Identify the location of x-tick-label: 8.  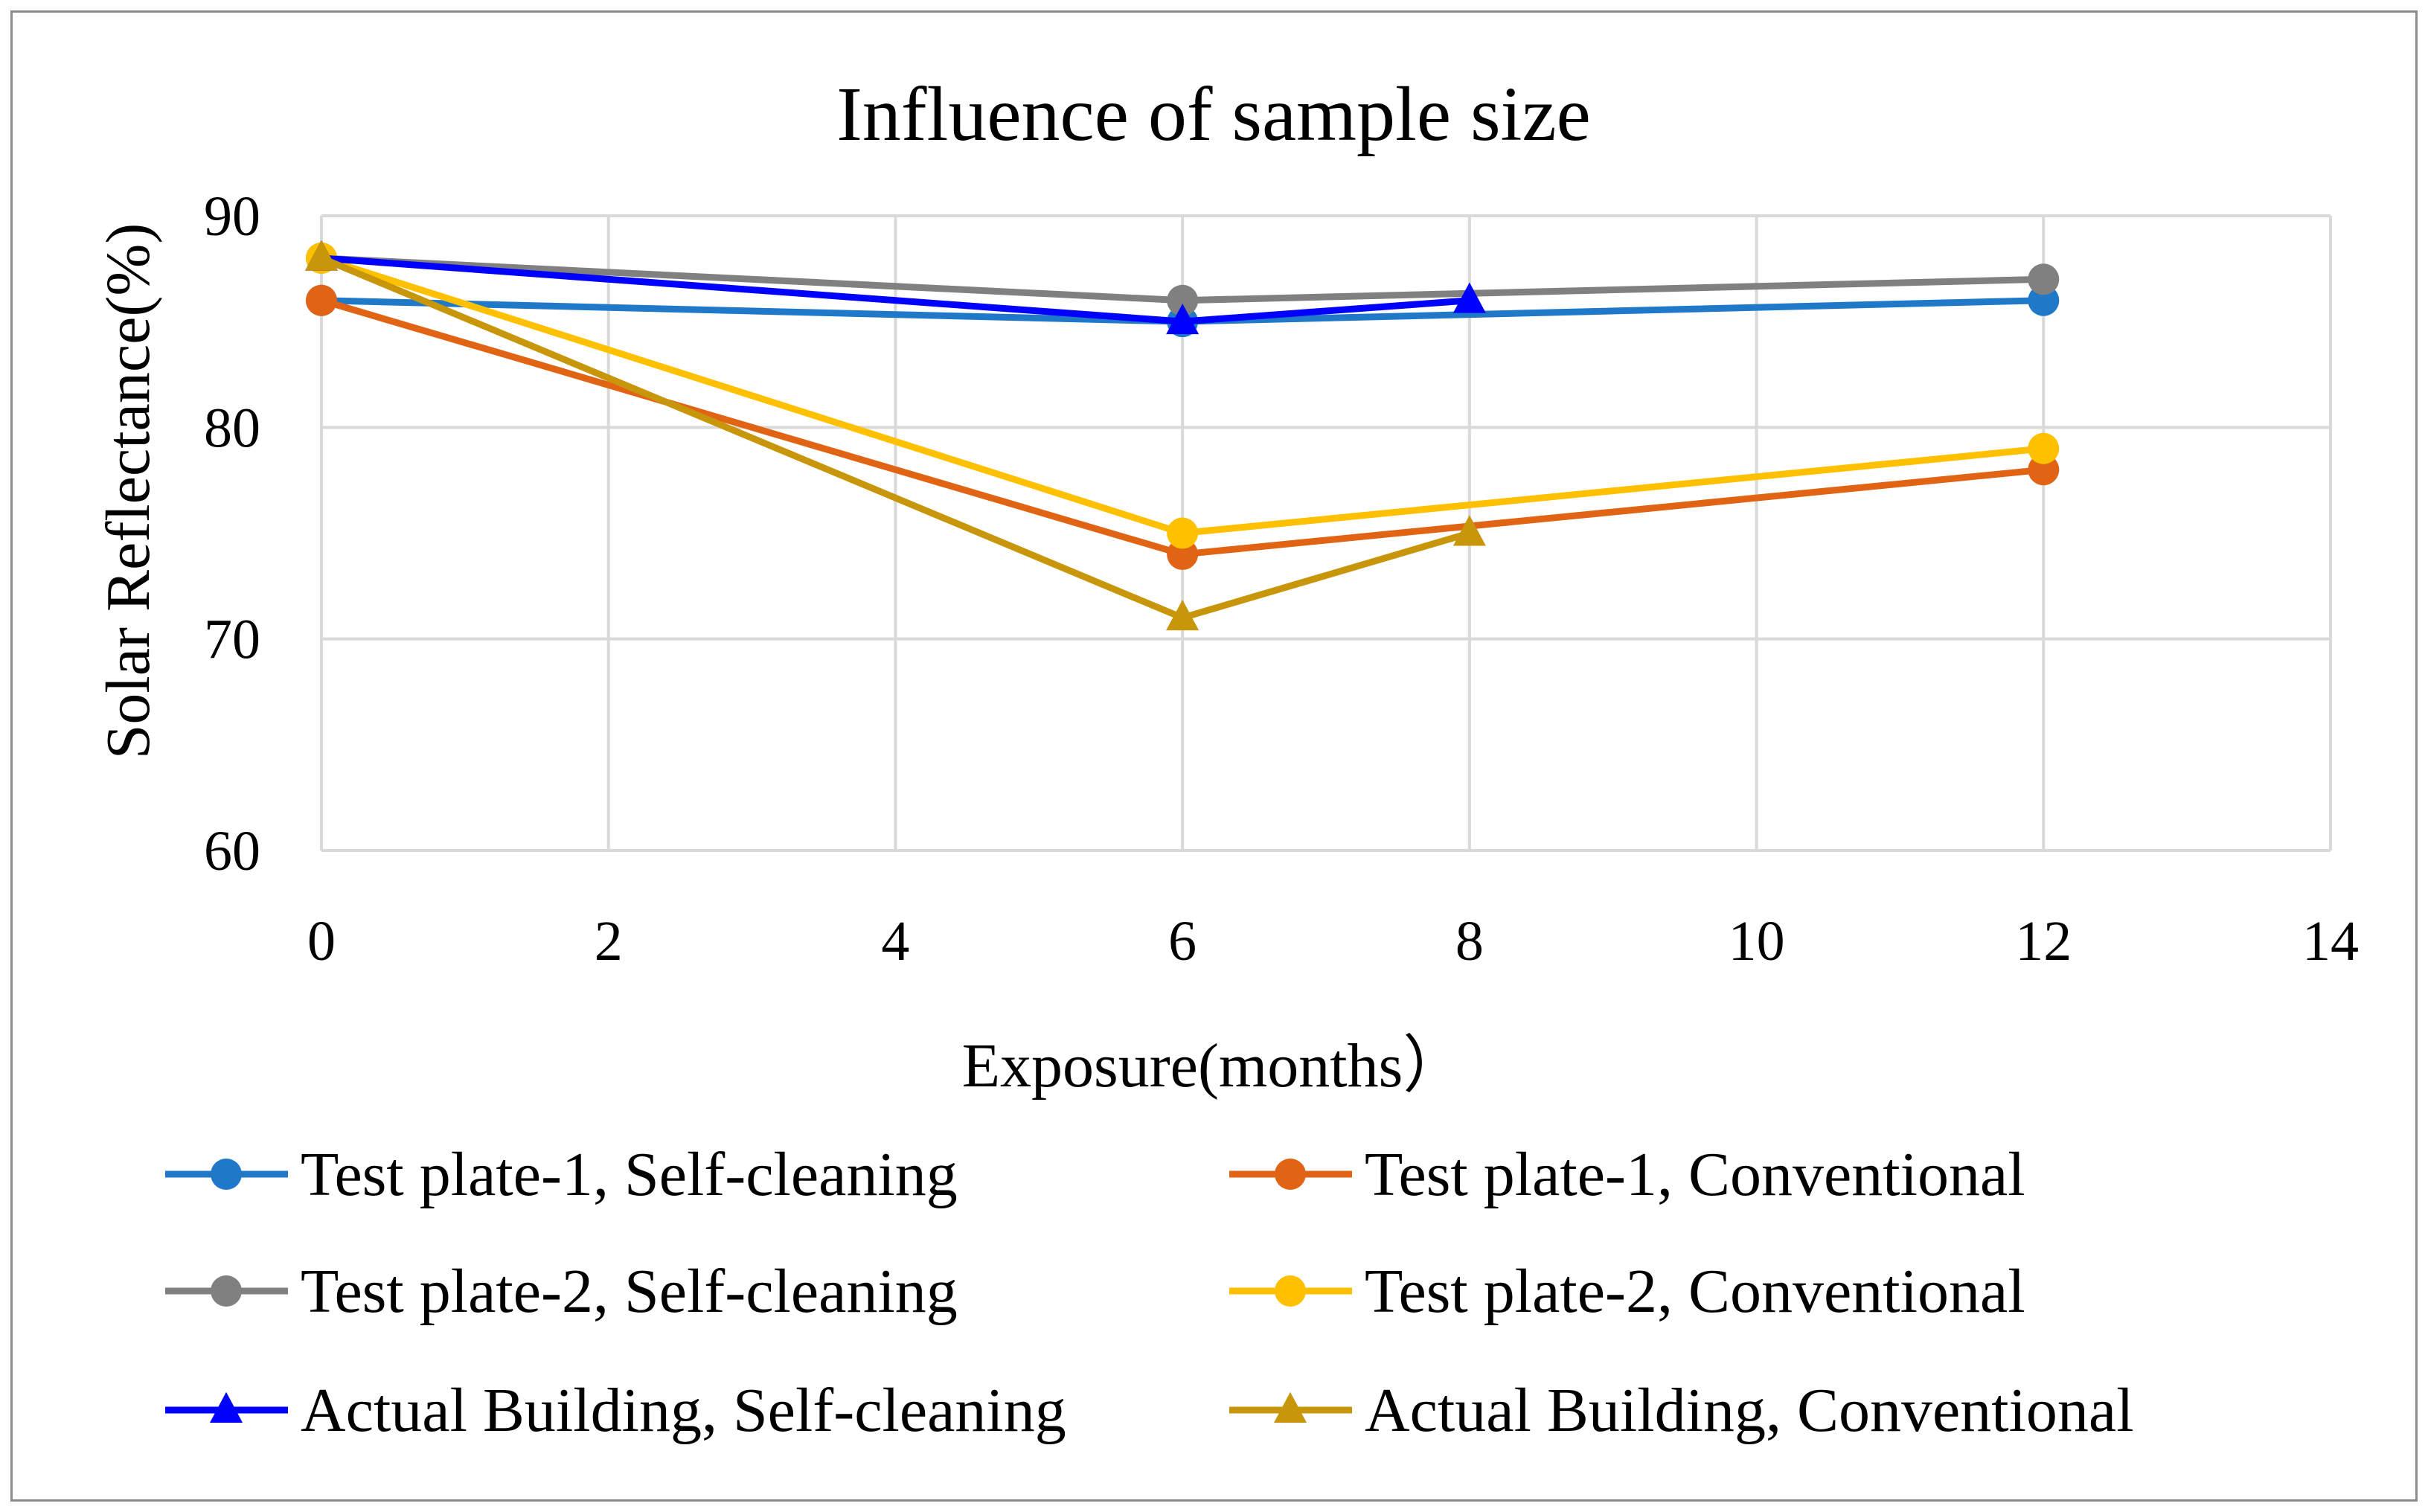
(1469, 941).